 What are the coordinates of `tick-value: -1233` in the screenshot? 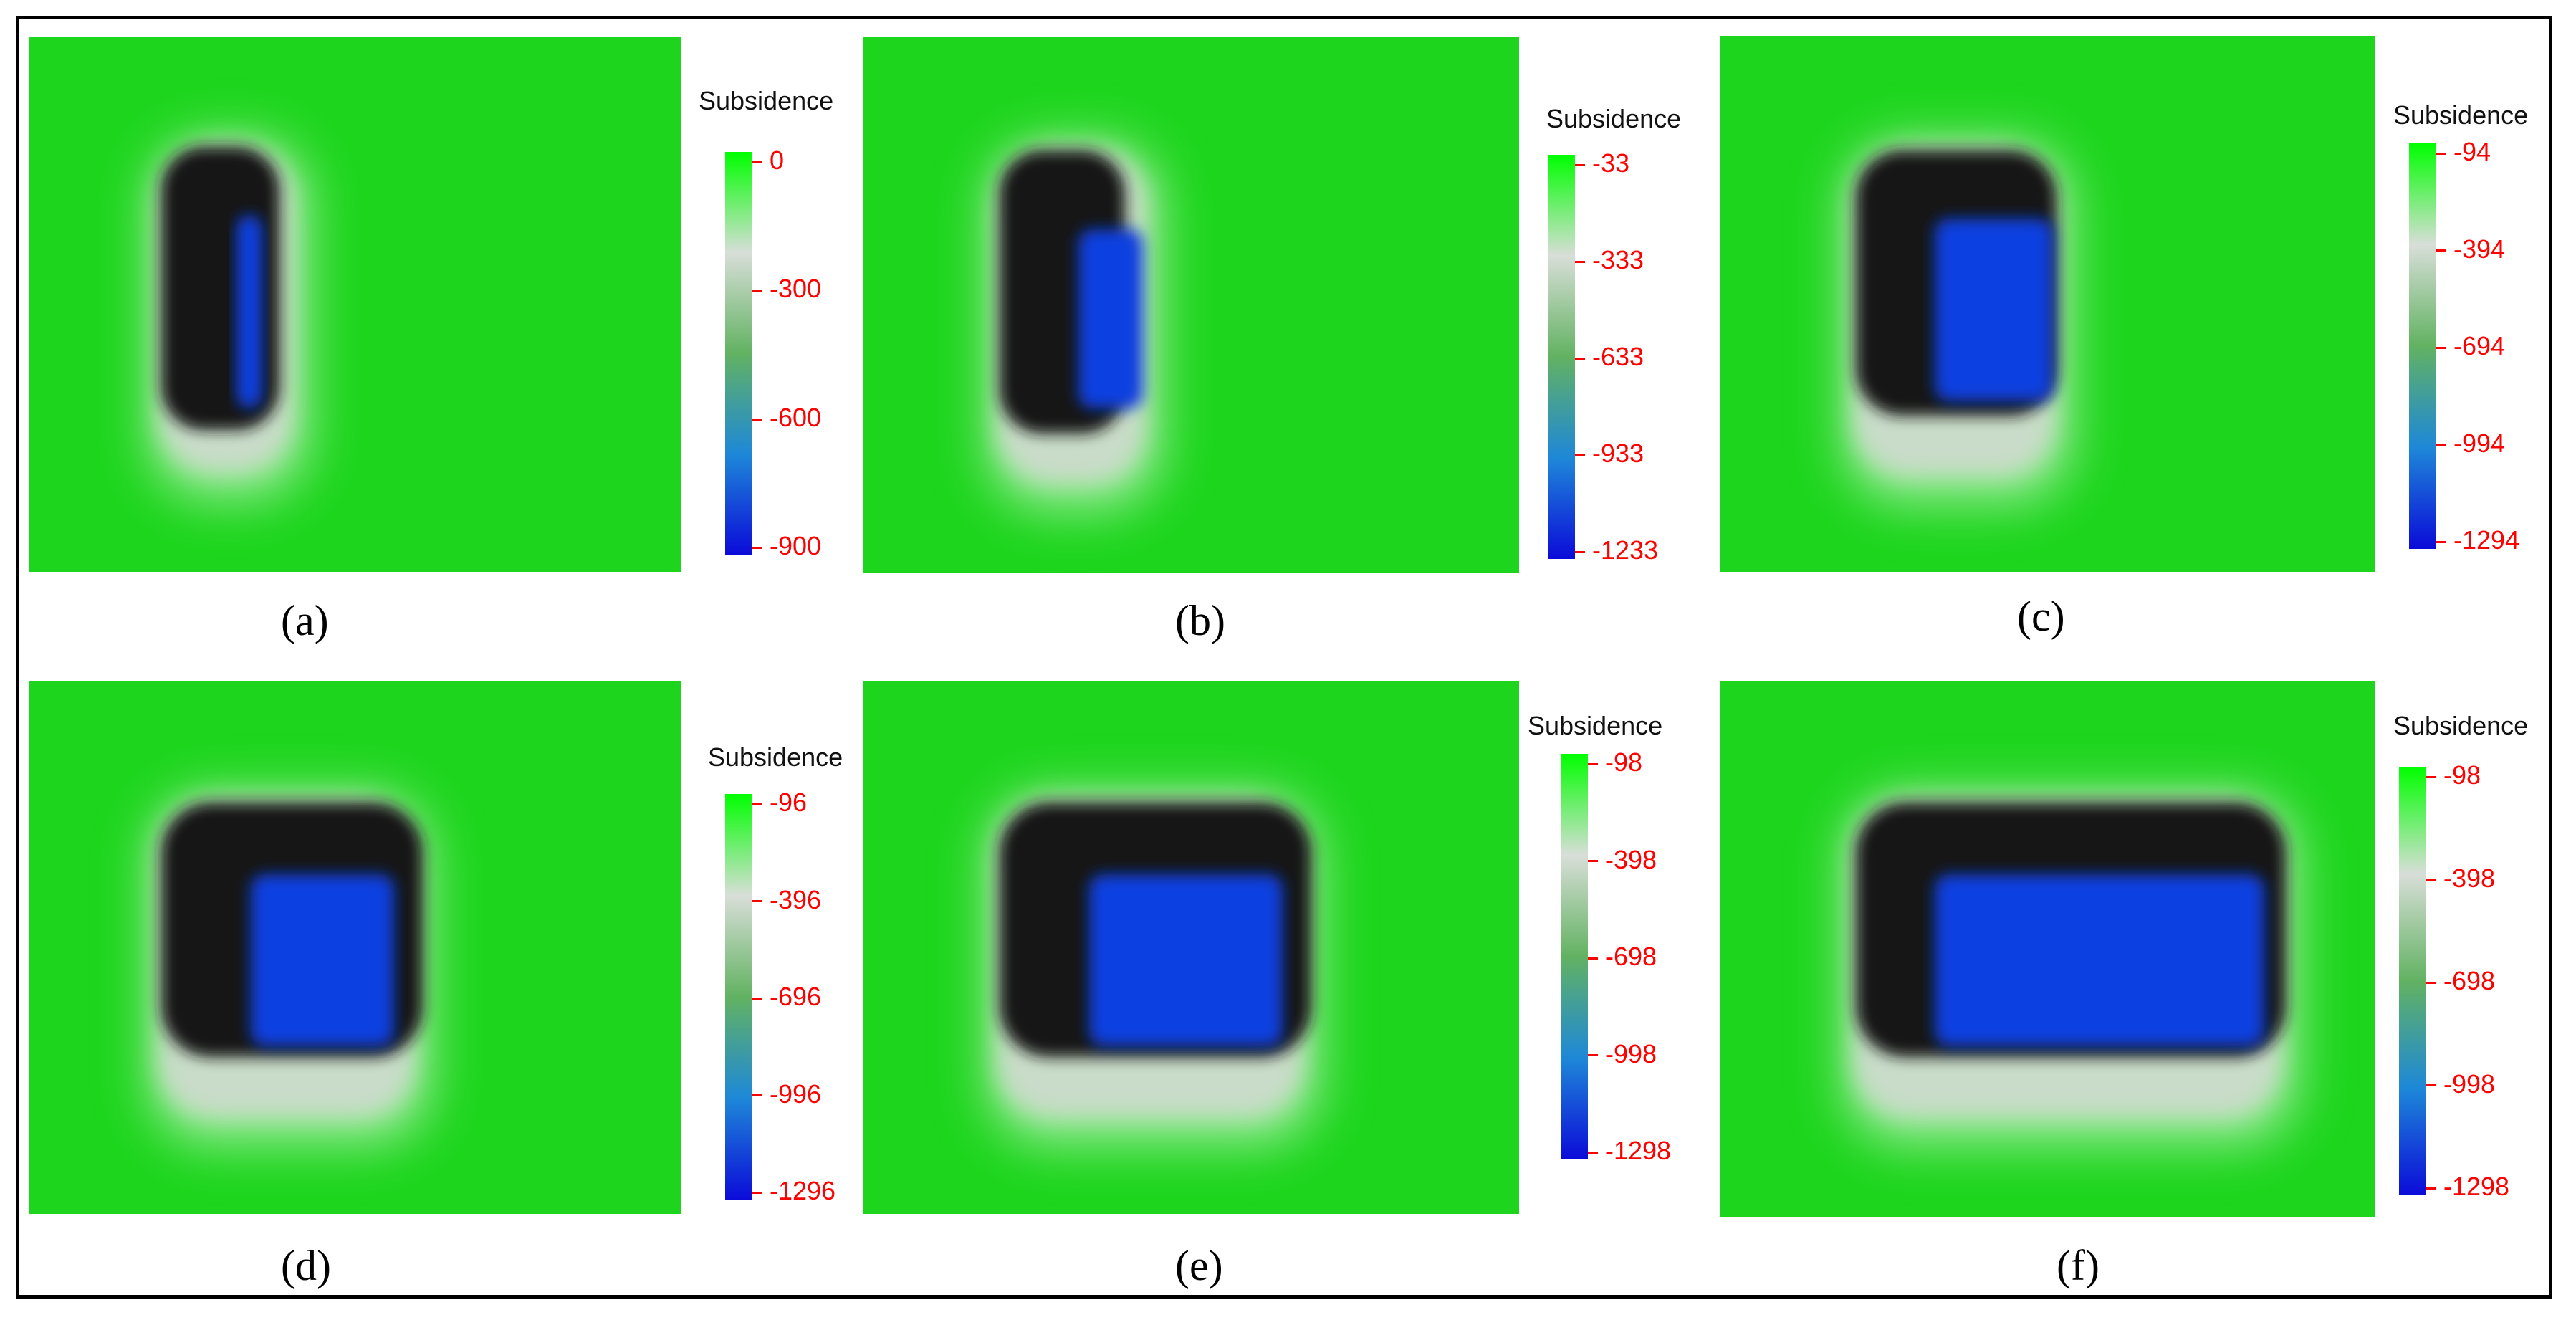 It's located at (1626, 550).